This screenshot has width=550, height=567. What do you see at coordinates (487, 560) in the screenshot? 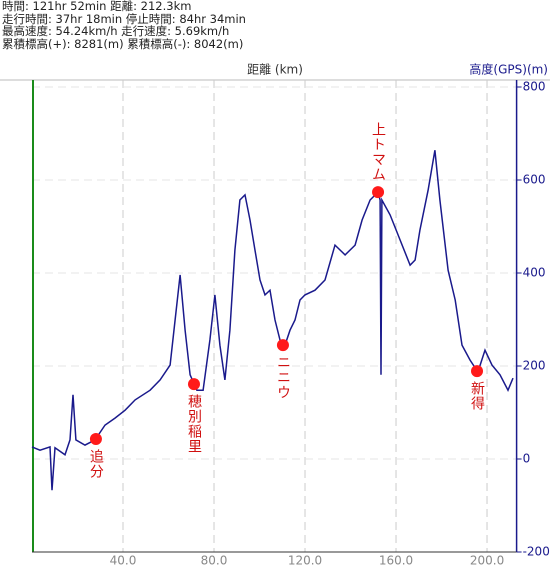
I see `x-tick-label: 200.0` at bounding box center [487, 560].